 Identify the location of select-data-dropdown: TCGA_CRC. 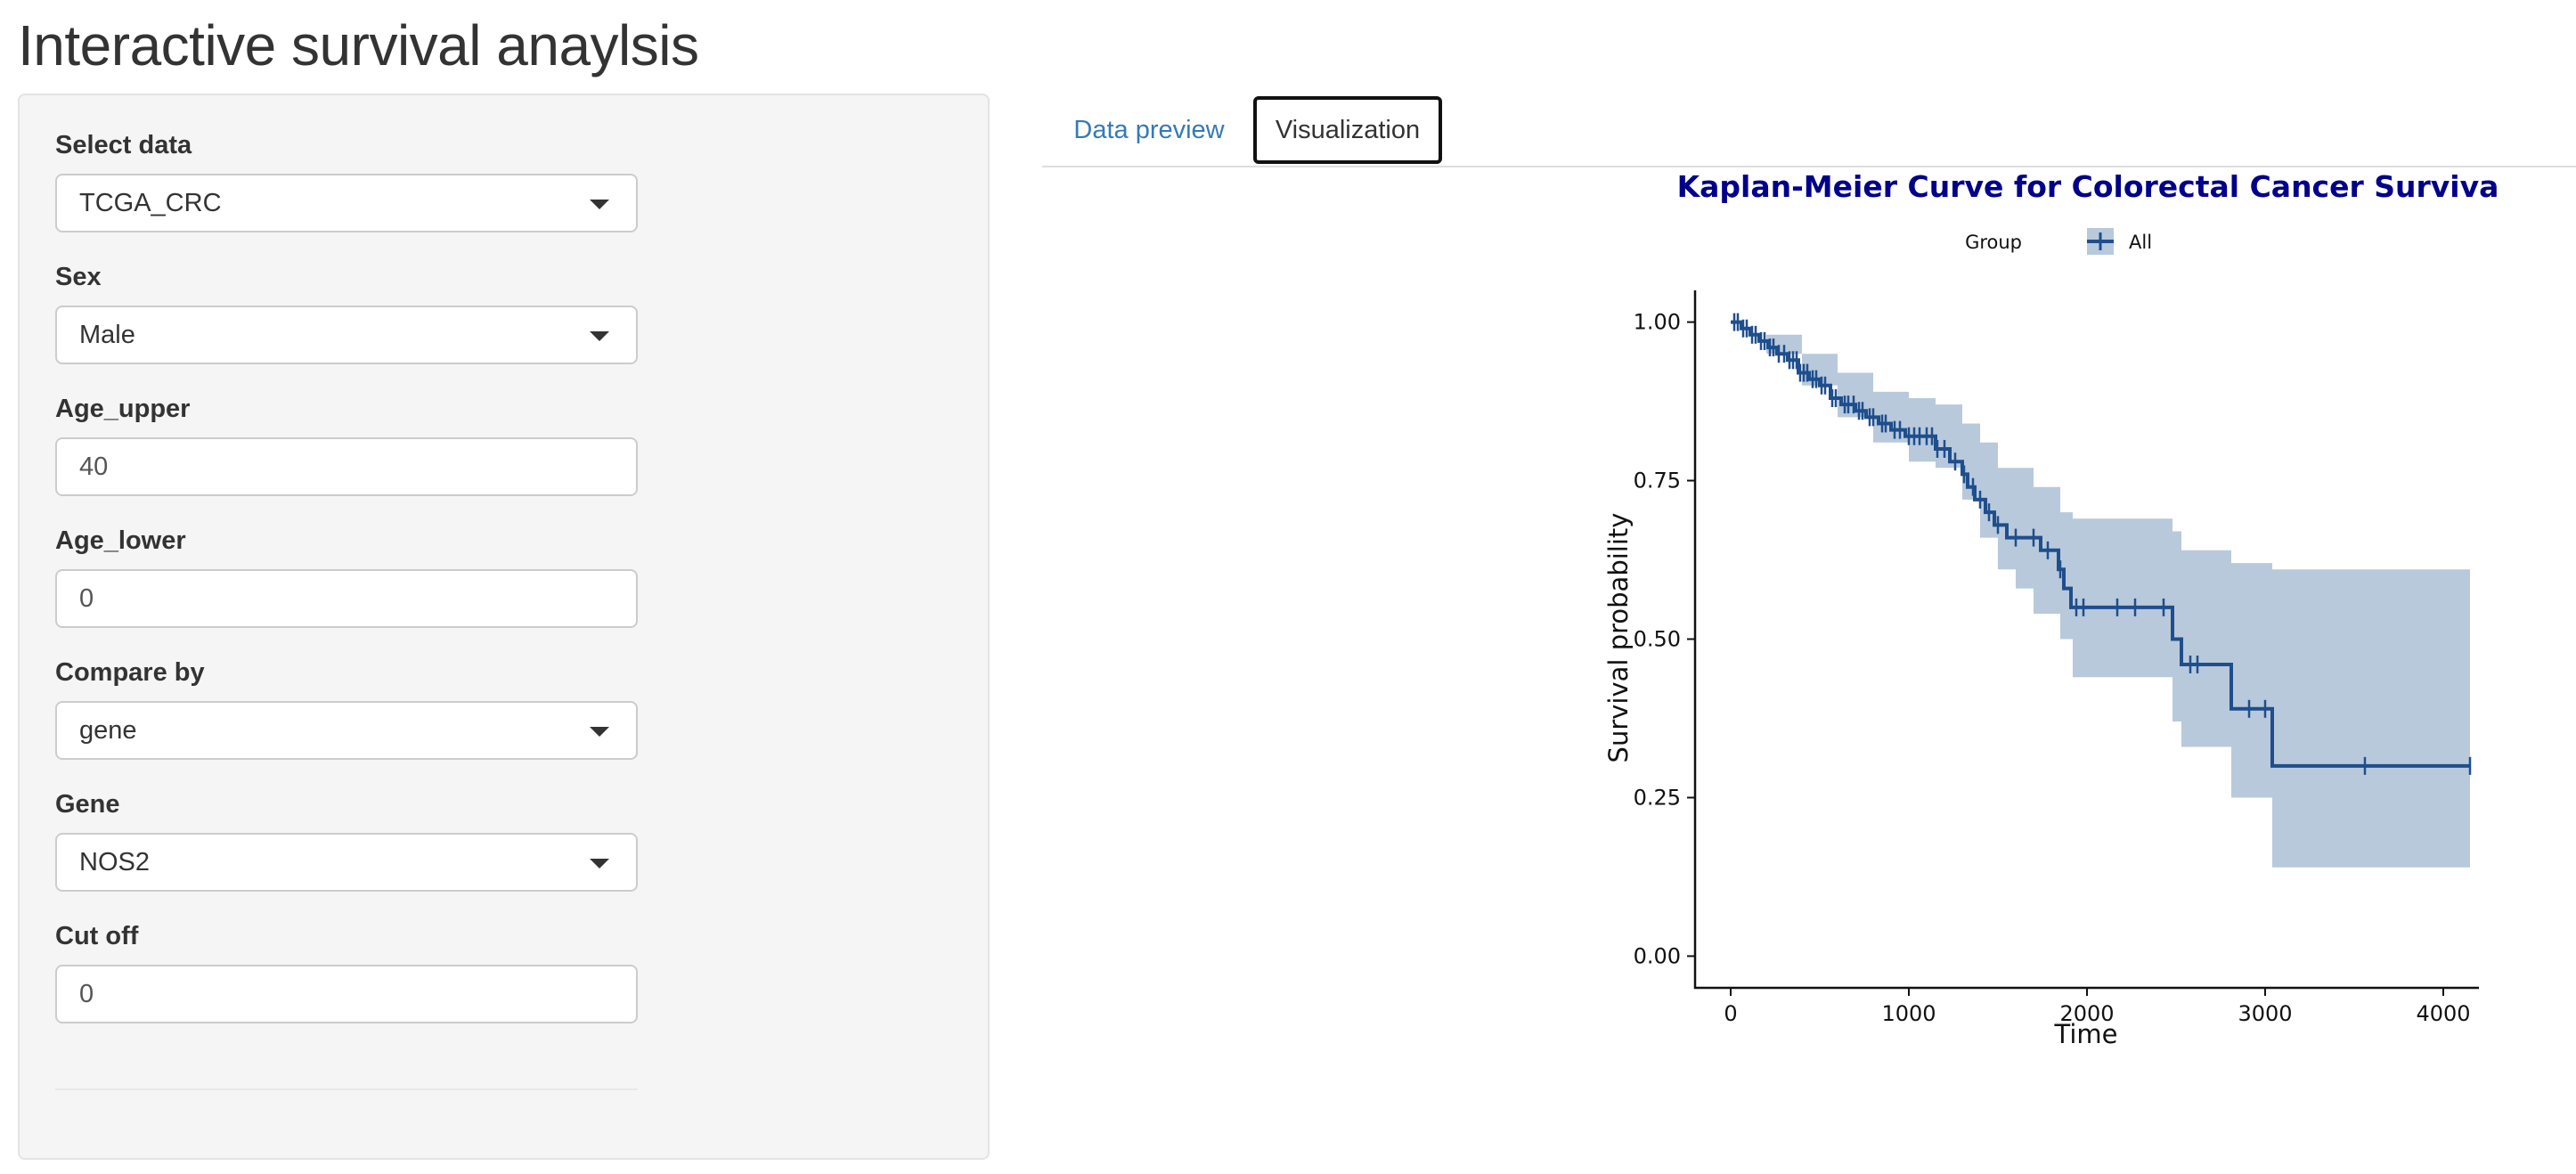
(346, 203).